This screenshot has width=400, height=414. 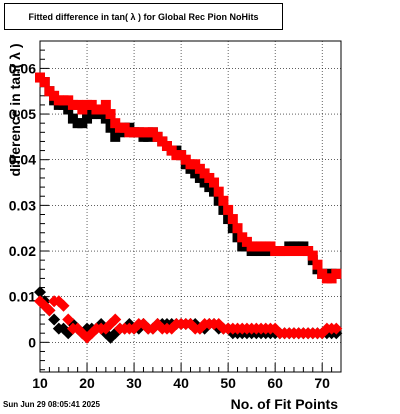 I want to click on x-tick-label: 40, so click(x=181, y=383).